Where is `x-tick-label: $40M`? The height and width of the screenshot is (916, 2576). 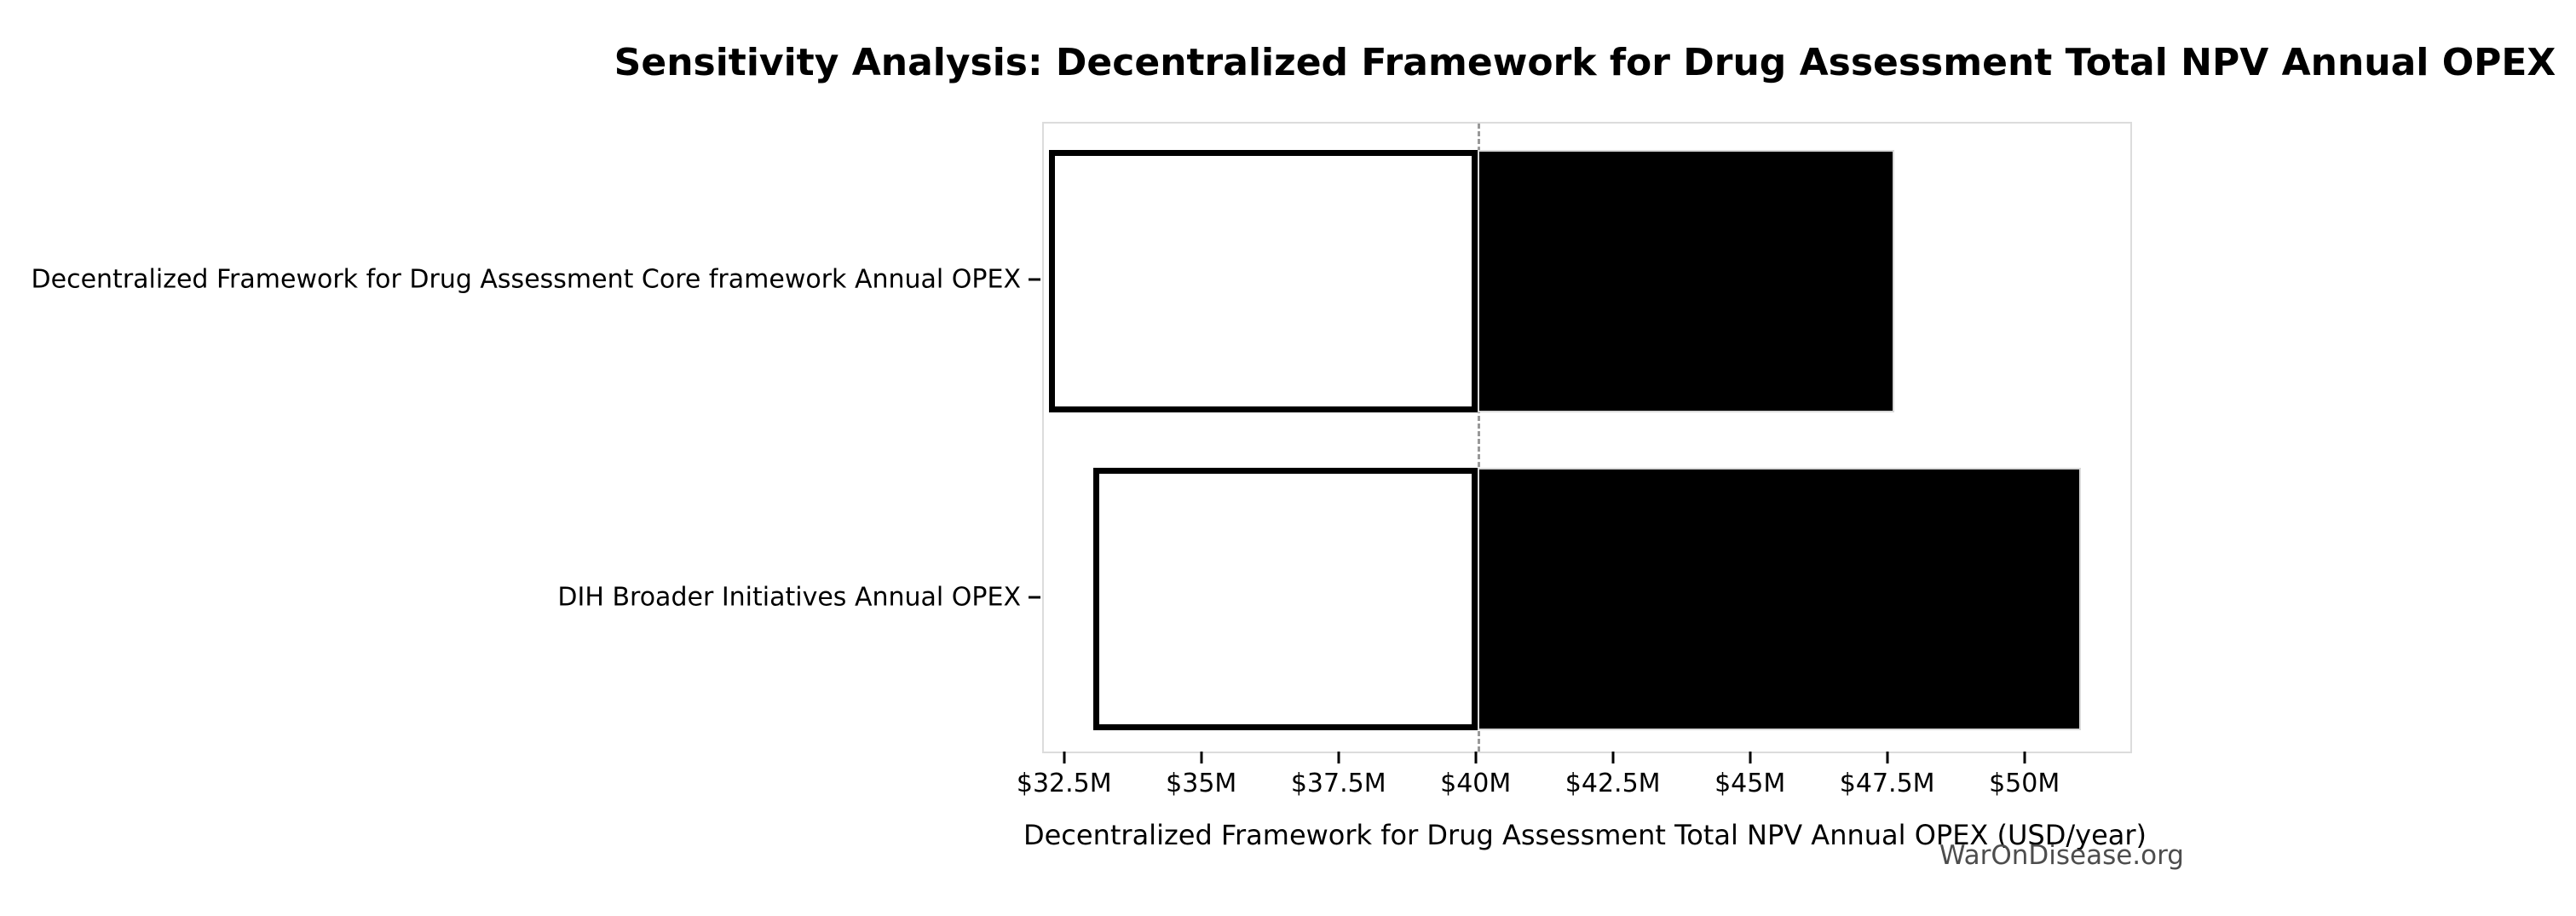 x-tick-label: $40M is located at coordinates (1476, 783).